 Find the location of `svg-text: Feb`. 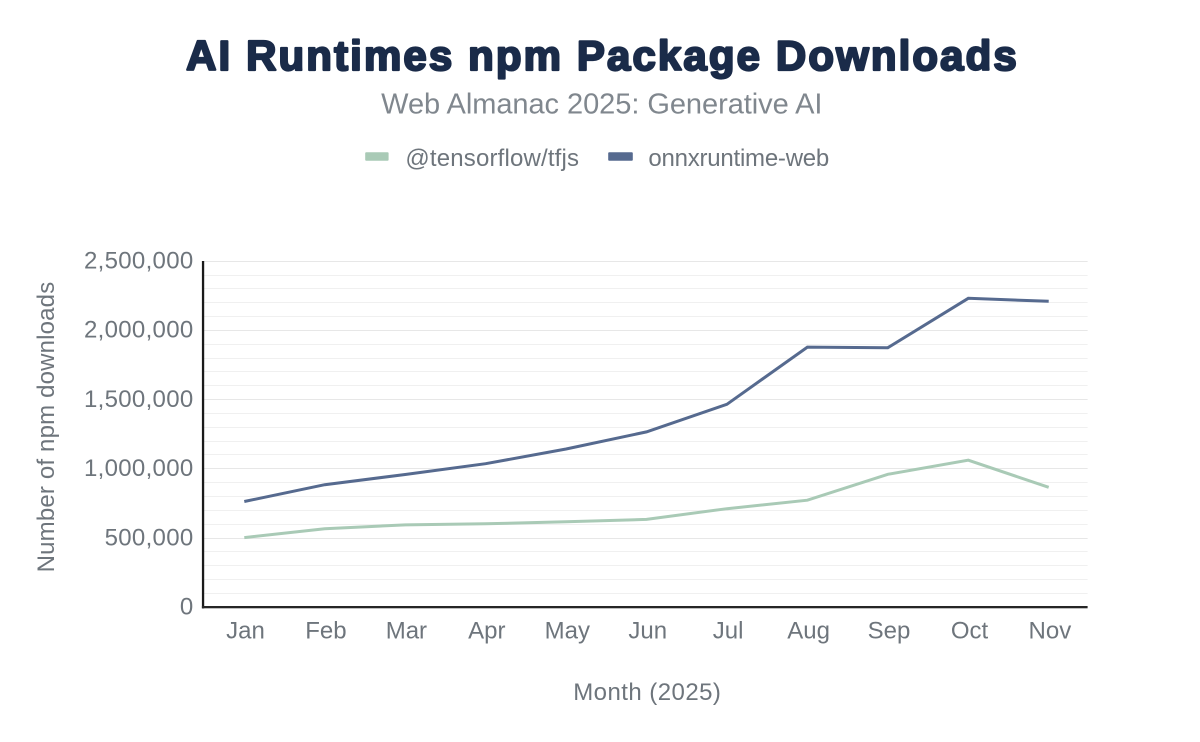

svg-text: Feb is located at coordinates (325, 631).